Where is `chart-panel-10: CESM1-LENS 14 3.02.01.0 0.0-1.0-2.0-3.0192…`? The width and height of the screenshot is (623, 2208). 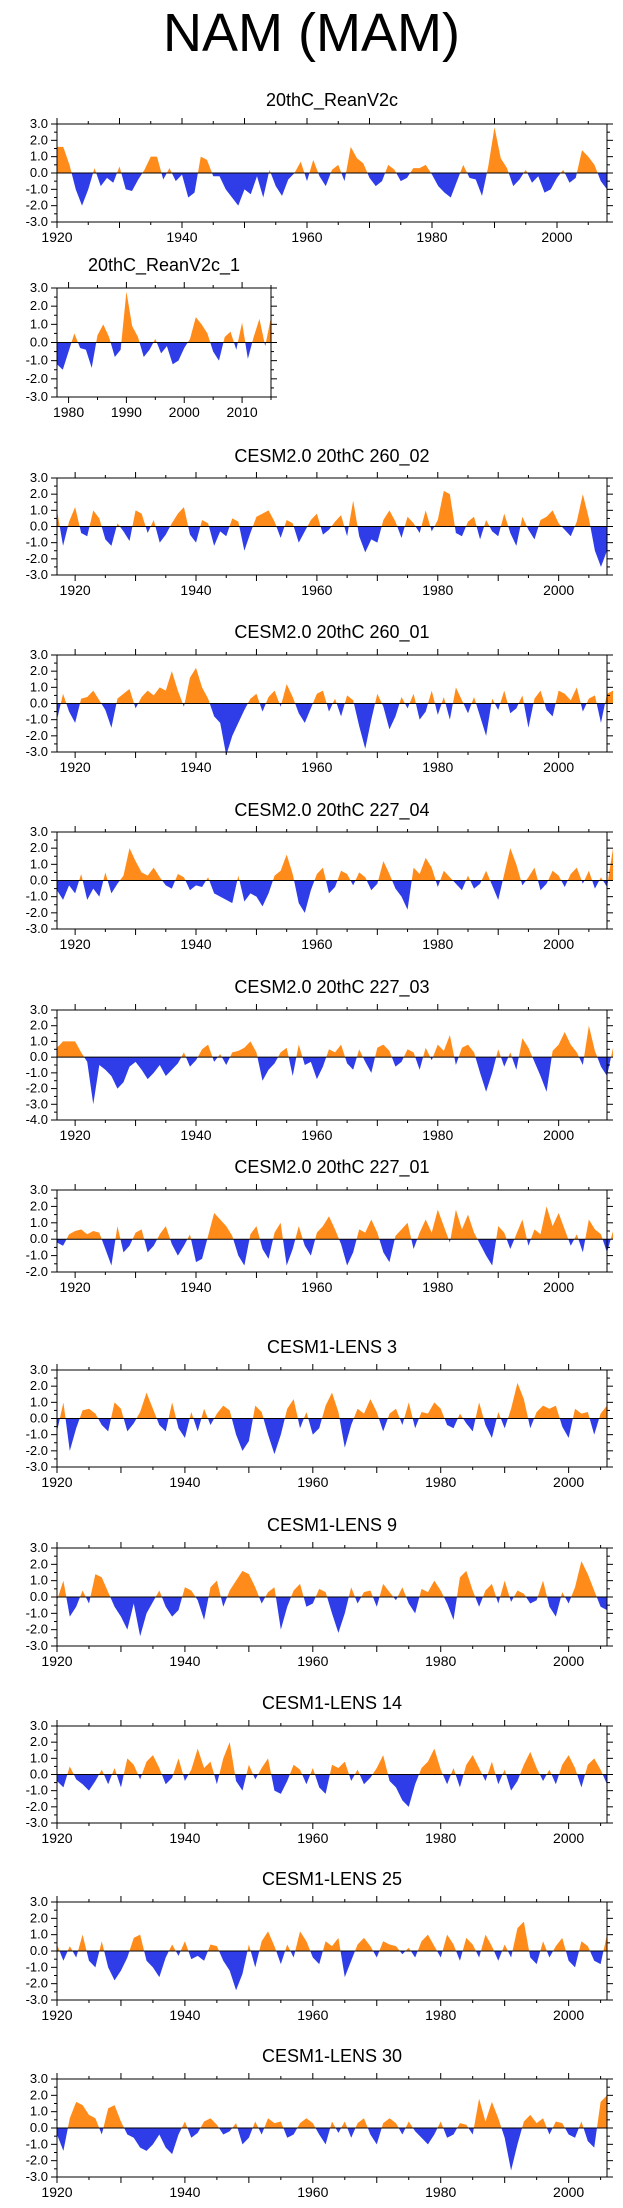
chart-panel-10: CESM1-LENS 14 3.02.01.0 0.0-1.0-2.0-3.0192… is located at coordinates (319, 1769).